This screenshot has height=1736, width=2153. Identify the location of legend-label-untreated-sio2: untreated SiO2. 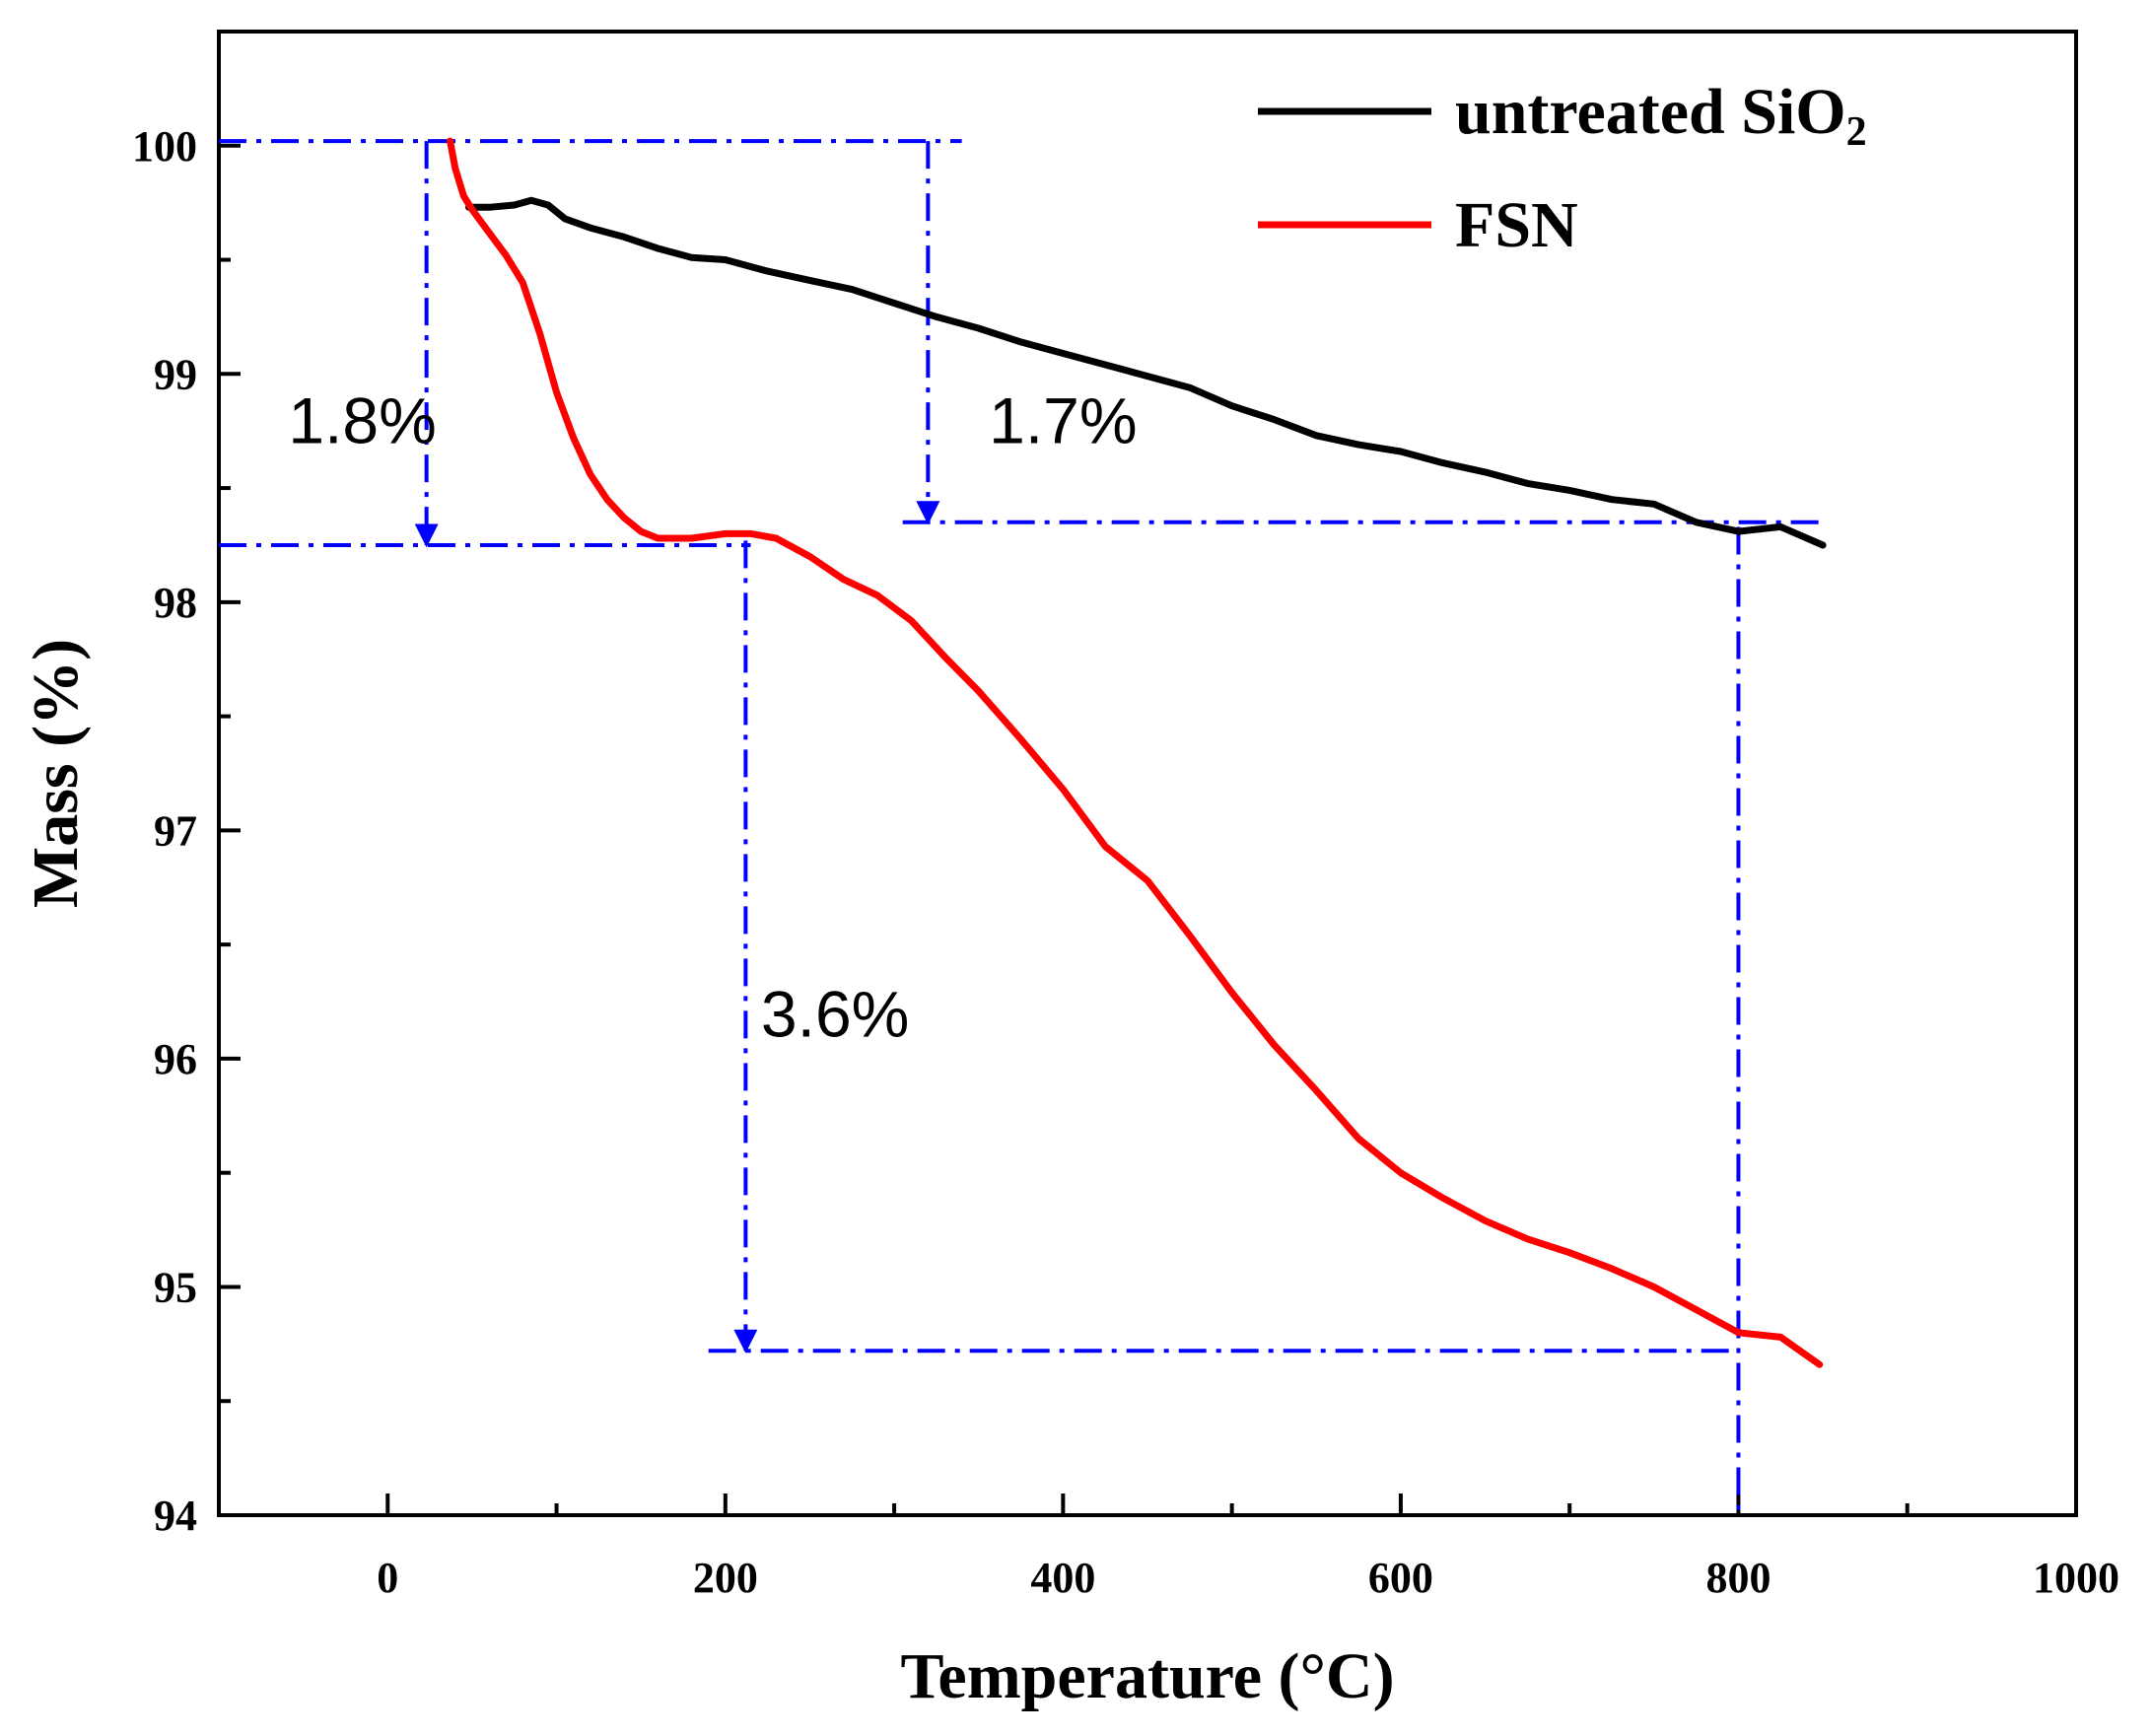
(1661, 115).